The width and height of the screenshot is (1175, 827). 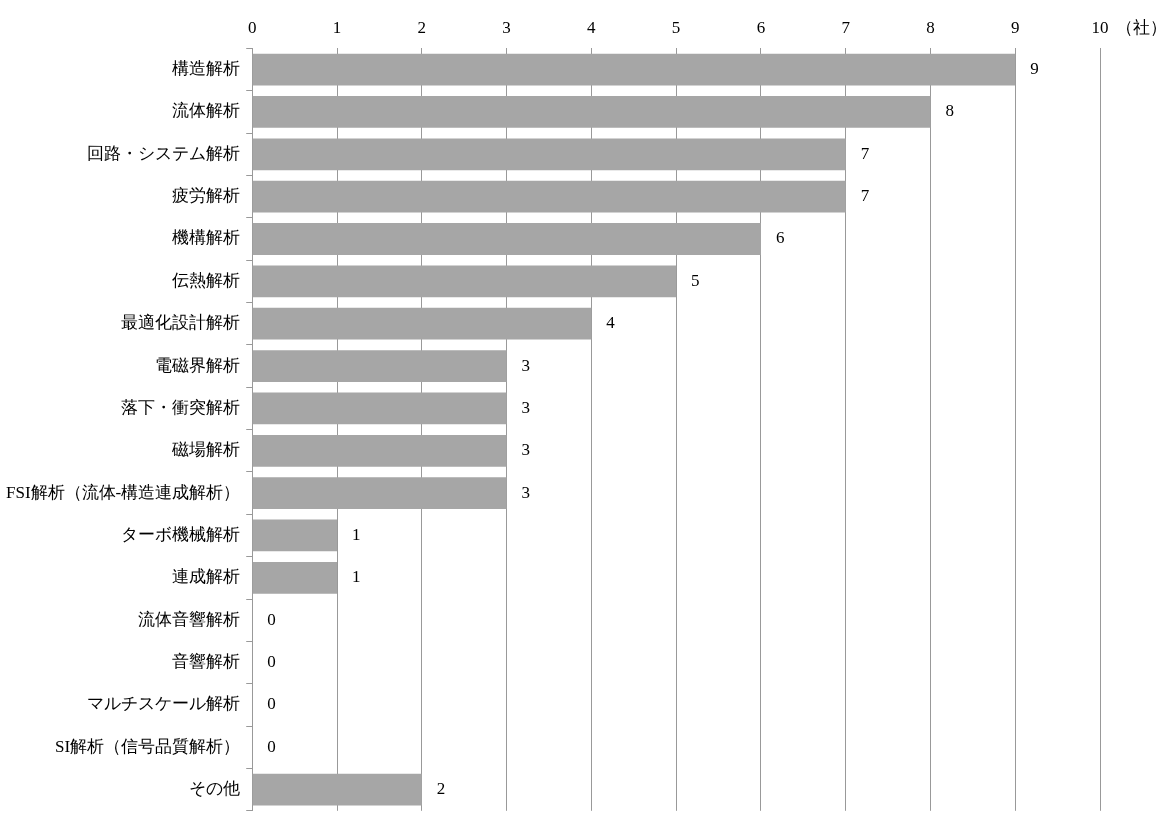 What do you see at coordinates (252, 27) in the screenshot?
I see `x-tick-label: 0` at bounding box center [252, 27].